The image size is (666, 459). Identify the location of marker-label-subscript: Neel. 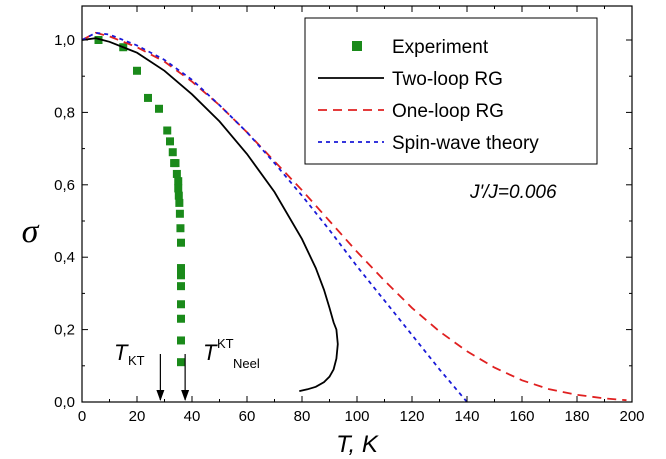
(246, 363).